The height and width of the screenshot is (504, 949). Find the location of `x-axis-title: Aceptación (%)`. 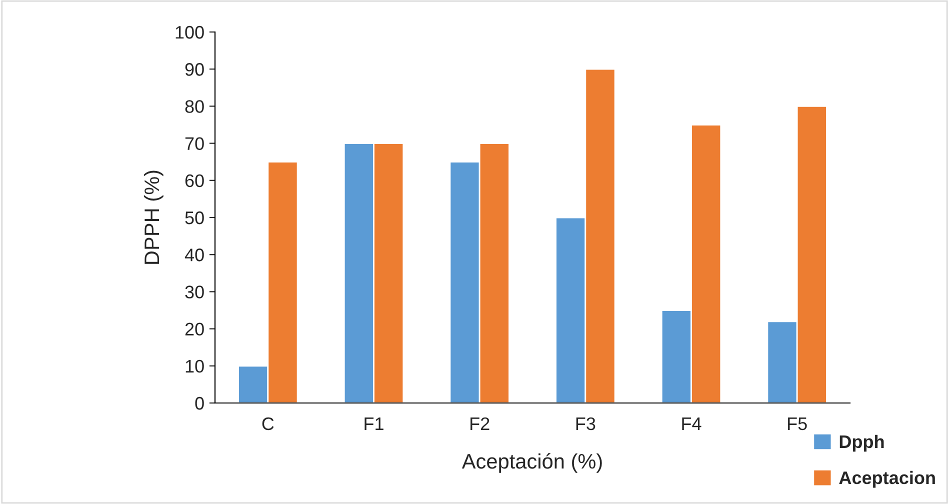

x-axis-title: Aceptación (%) is located at coordinates (532, 463).